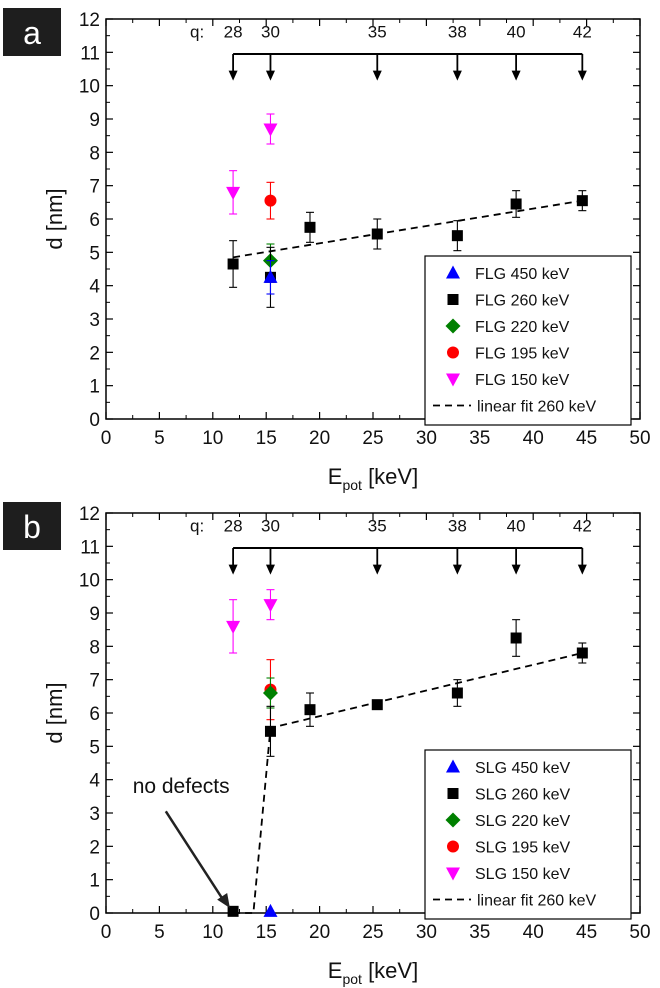 The width and height of the screenshot is (660, 988). What do you see at coordinates (89, 581) in the screenshot?
I see `y-tick-label: 10` at bounding box center [89, 581].